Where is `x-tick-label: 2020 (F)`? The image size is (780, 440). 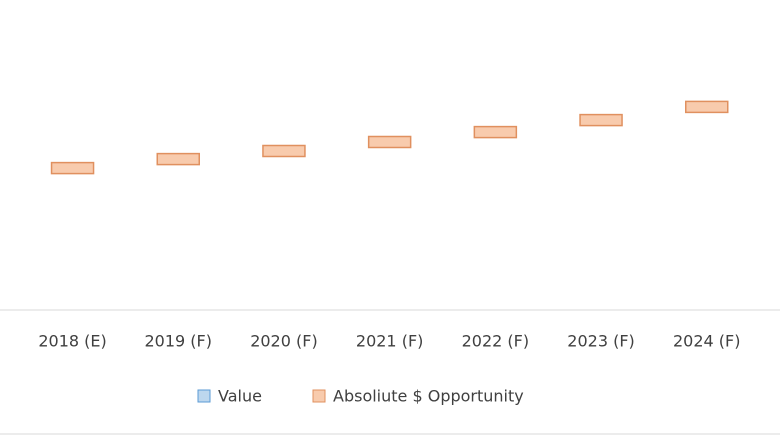
x-tick-label: 2020 (F) is located at coordinates (284, 341).